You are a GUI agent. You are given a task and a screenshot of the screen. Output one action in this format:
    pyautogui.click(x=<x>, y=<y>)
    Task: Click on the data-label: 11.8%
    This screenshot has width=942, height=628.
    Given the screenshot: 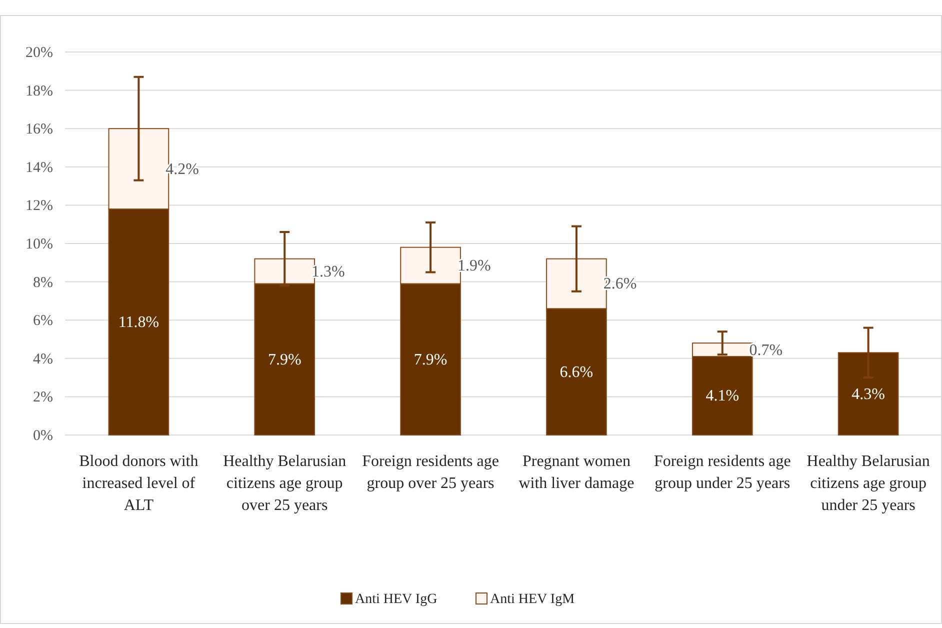 What is the action you would take?
    pyautogui.click(x=139, y=323)
    